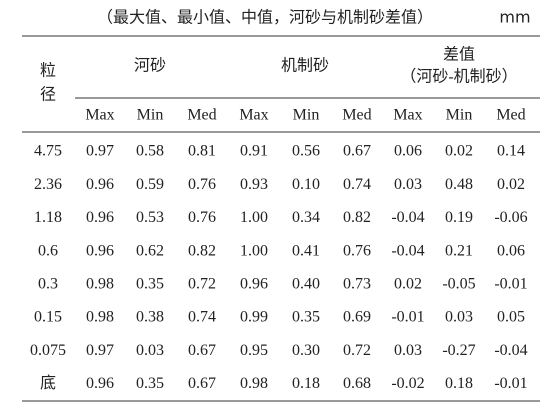 The width and height of the screenshot is (556, 415). What do you see at coordinates (306, 350) in the screenshot?
I see `cell: 0.30` at bounding box center [306, 350].